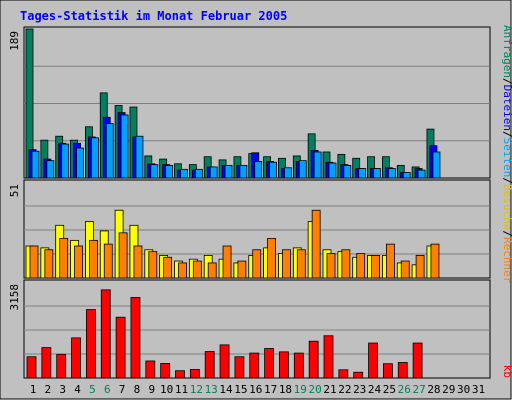 This screenshot has width=512, height=400. I want to click on day-label: 18, so click(285, 389).